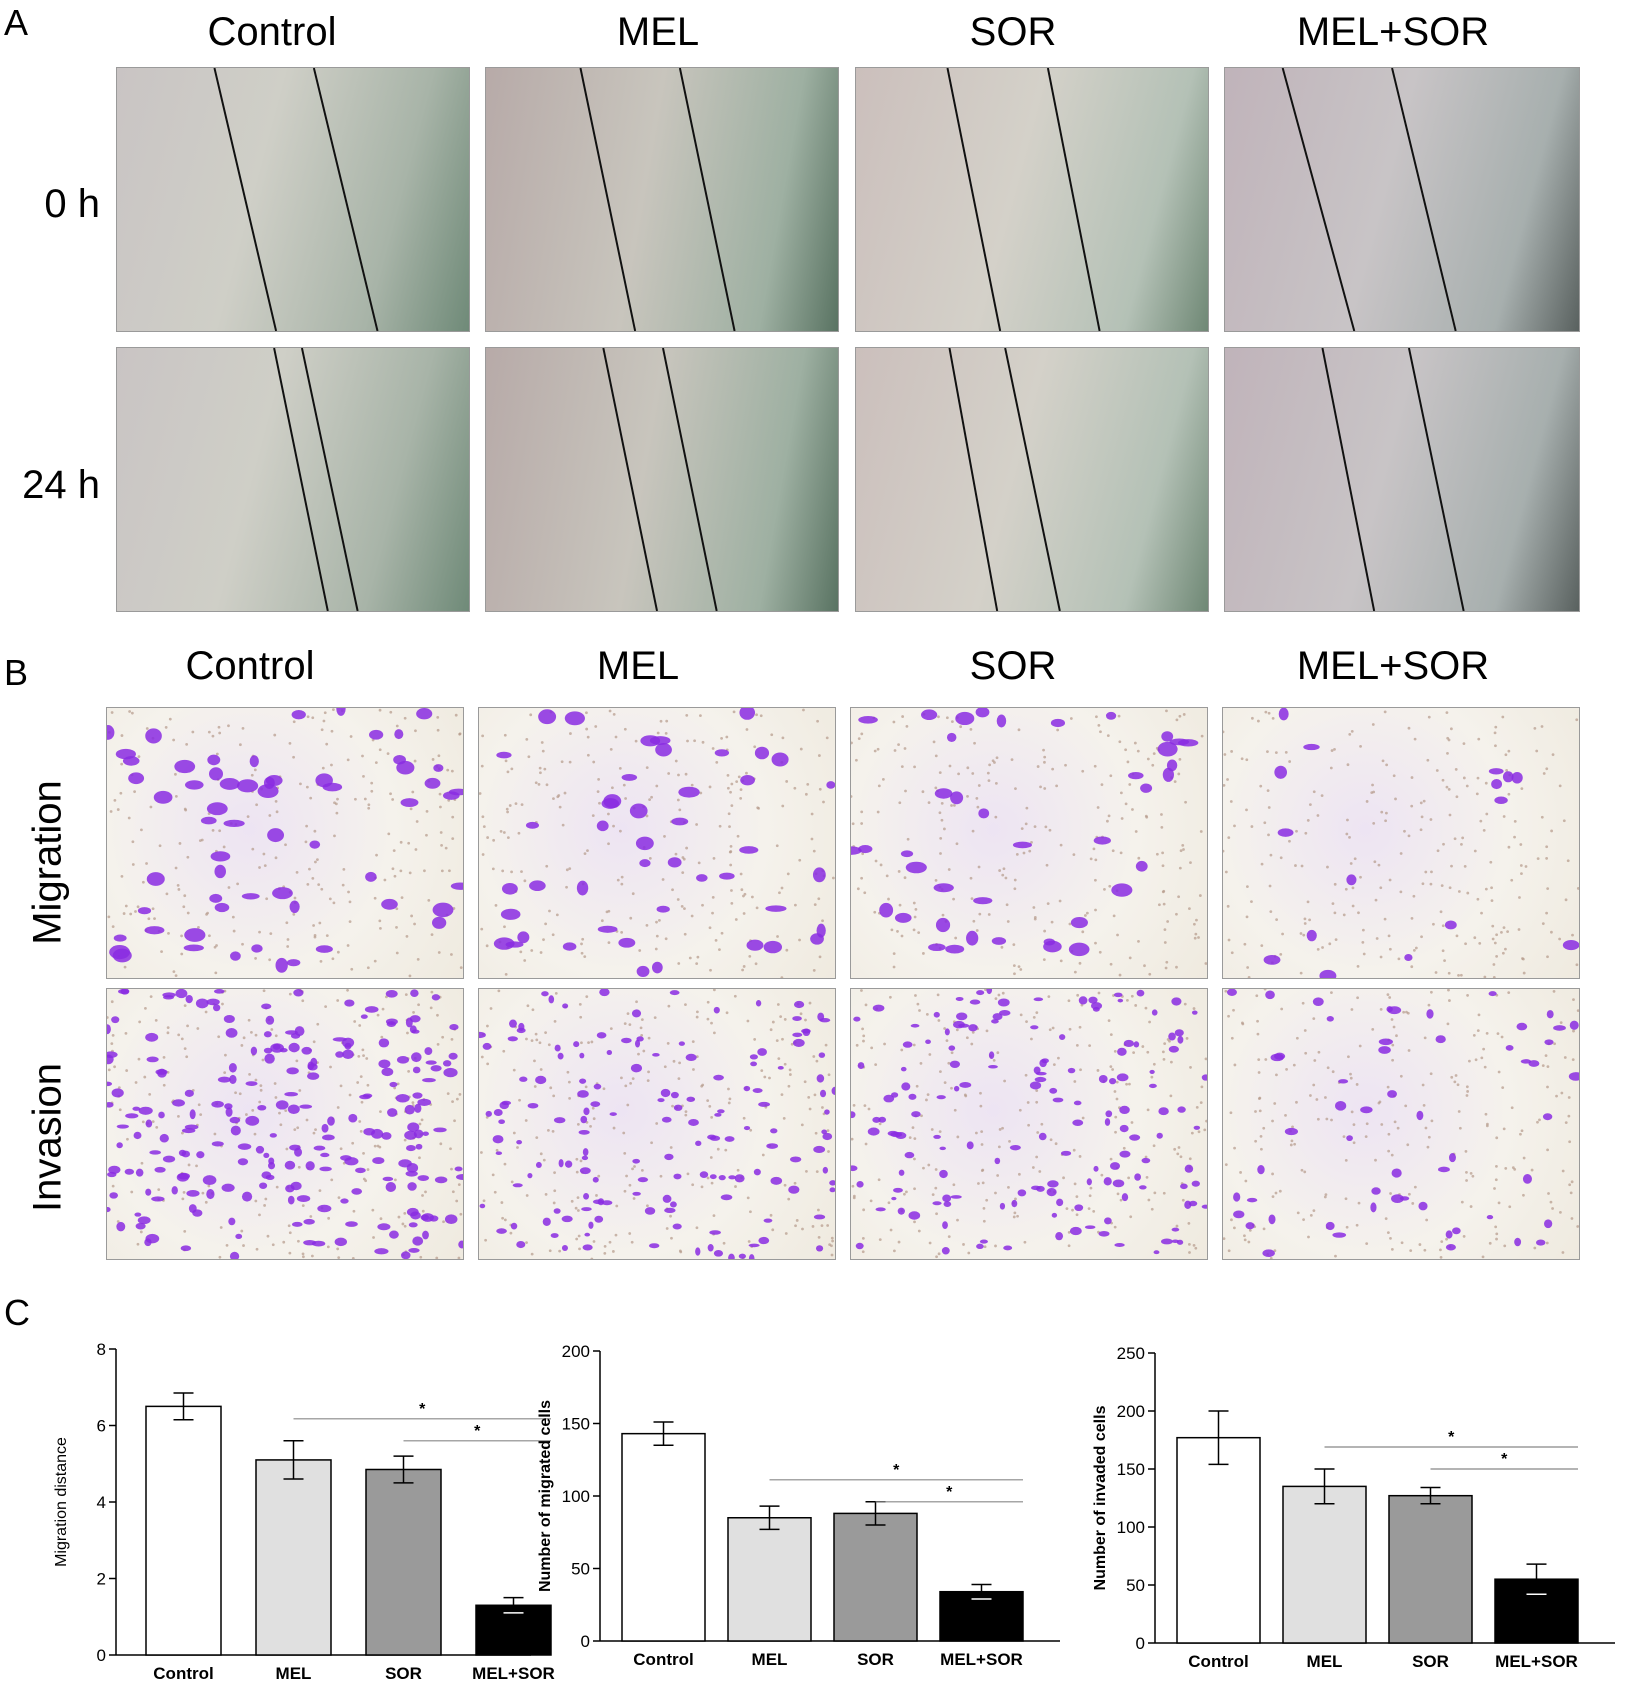  What do you see at coordinates (1135, 1585) in the screenshot?
I see `y-tick-label: 50` at bounding box center [1135, 1585].